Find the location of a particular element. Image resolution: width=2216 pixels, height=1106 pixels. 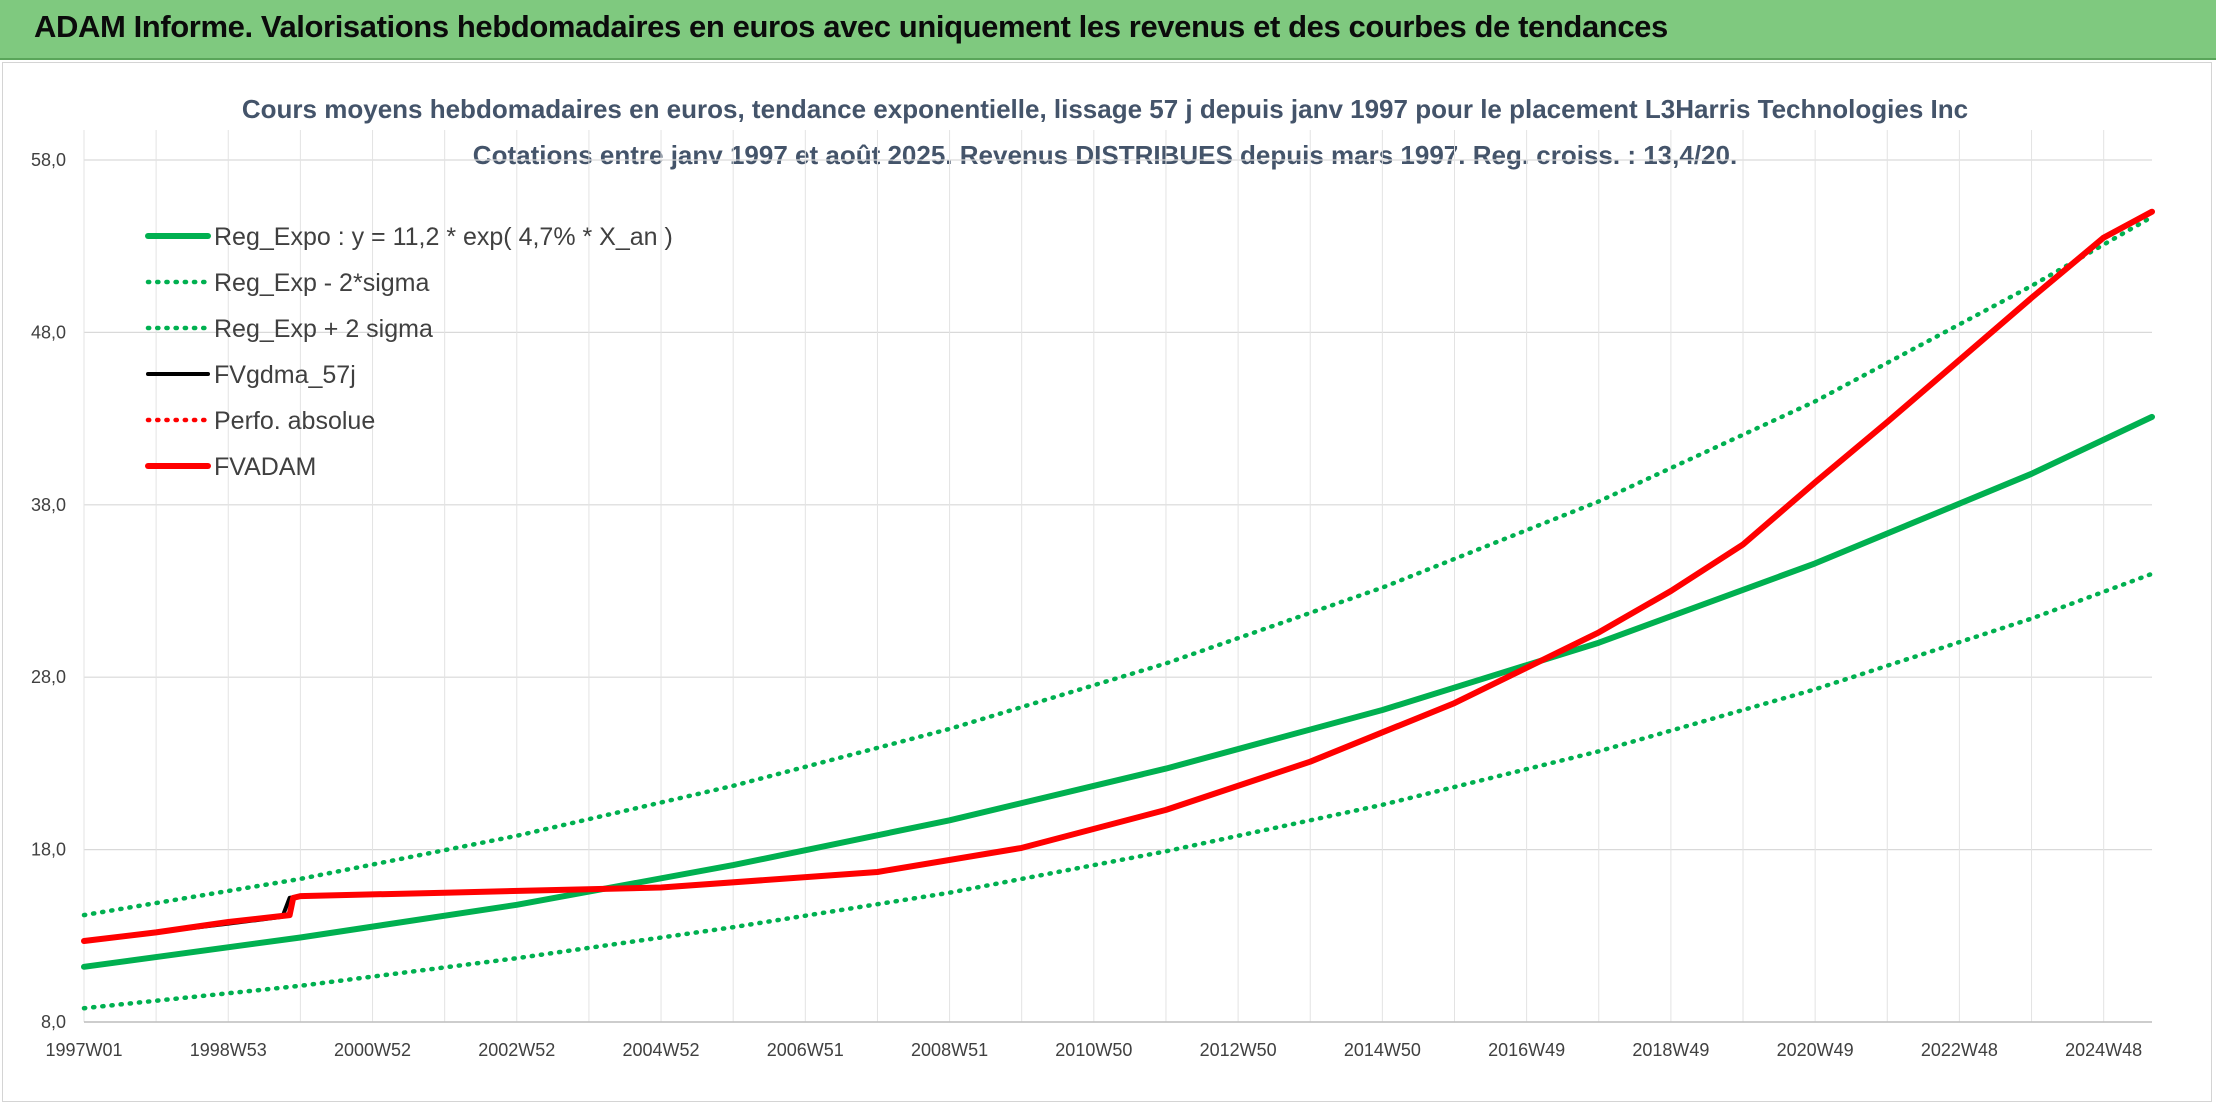

legend-label: FVADAM is located at coordinates (265, 467).